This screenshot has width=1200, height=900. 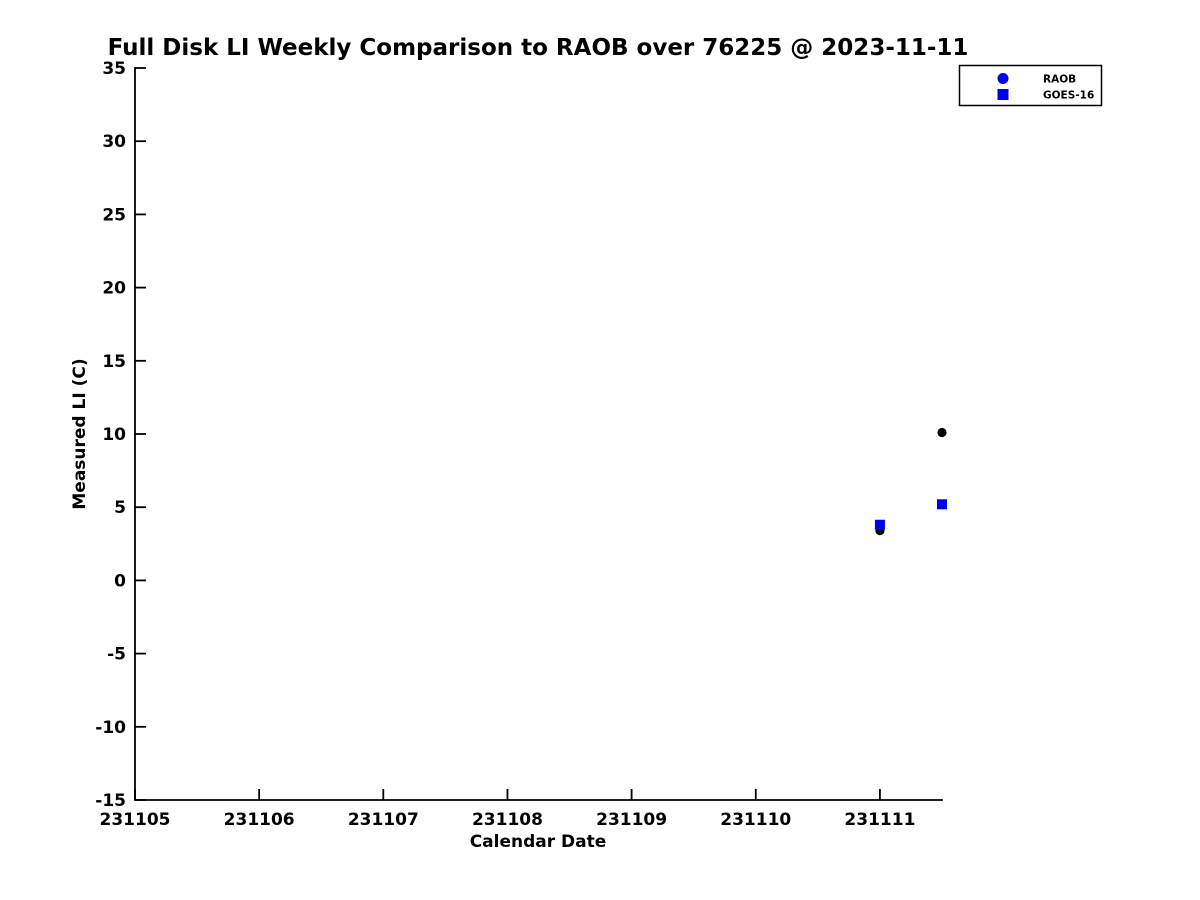 I want to click on legend: RAOB GOES-16, so click(x=1030, y=85).